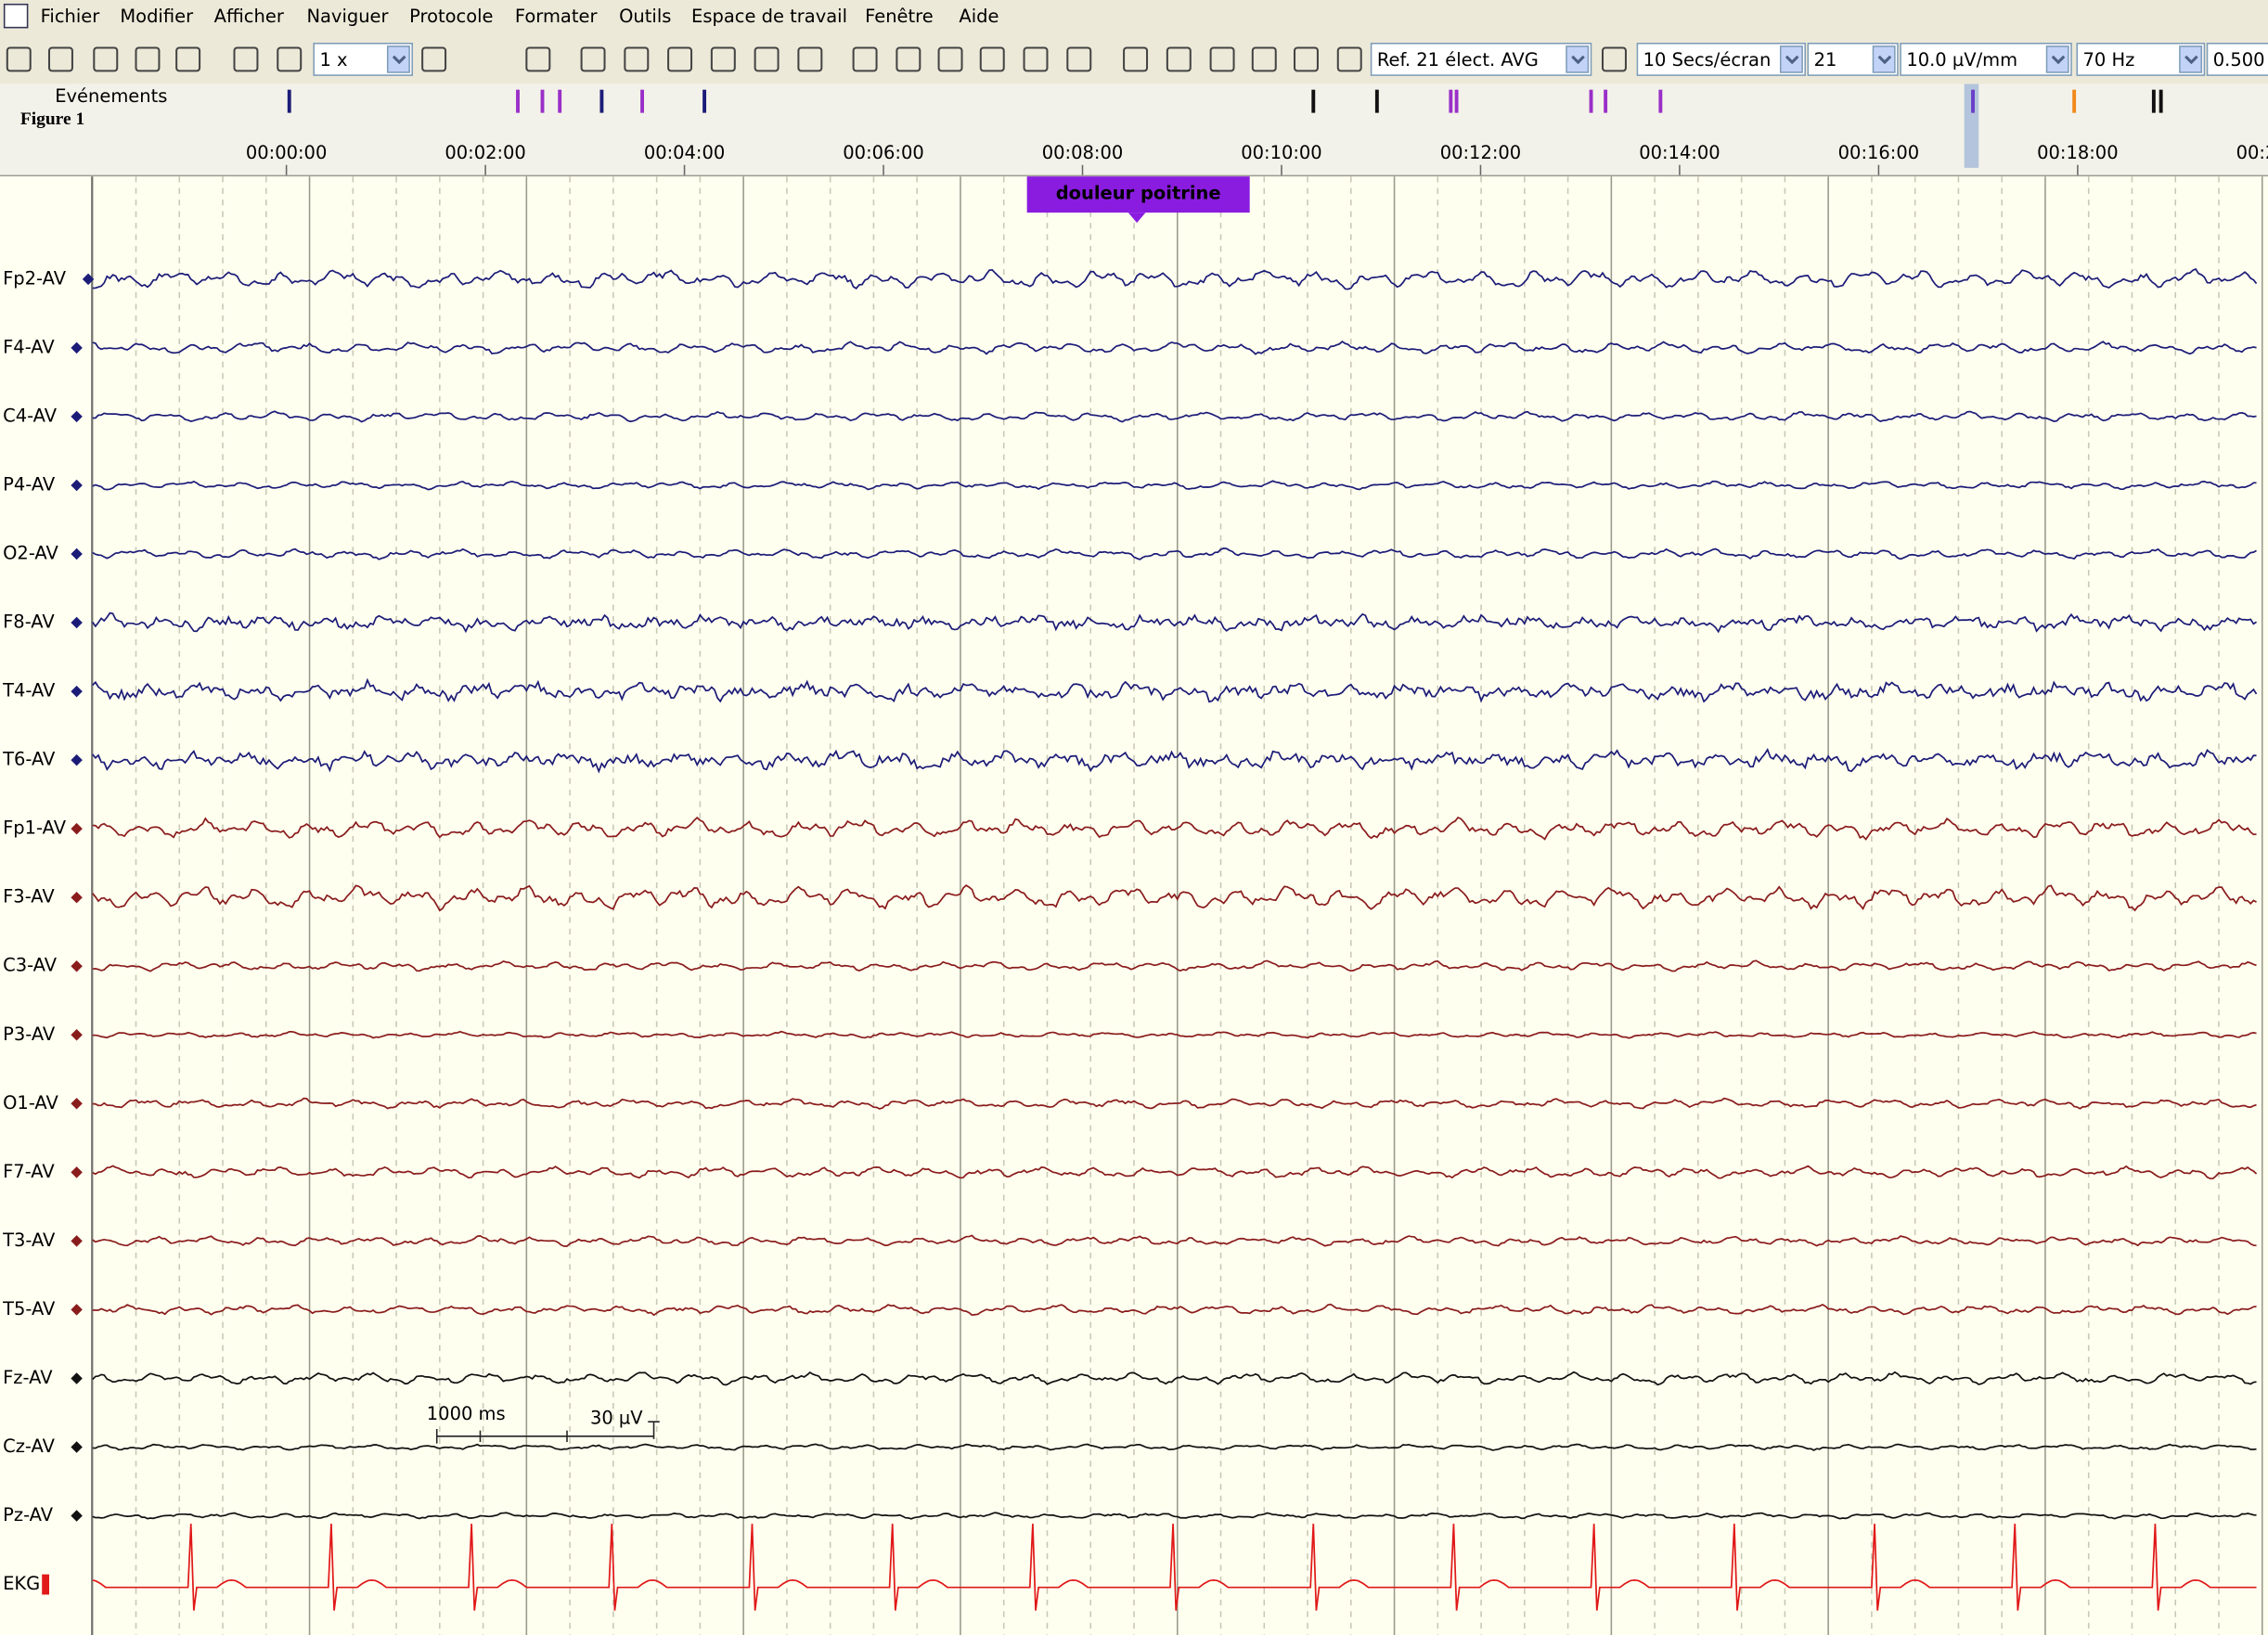  What do you see at coordinates (769, 16) in the screenshot?
I see `menu-item: Espace de travail` at bounding box center [769, 16].